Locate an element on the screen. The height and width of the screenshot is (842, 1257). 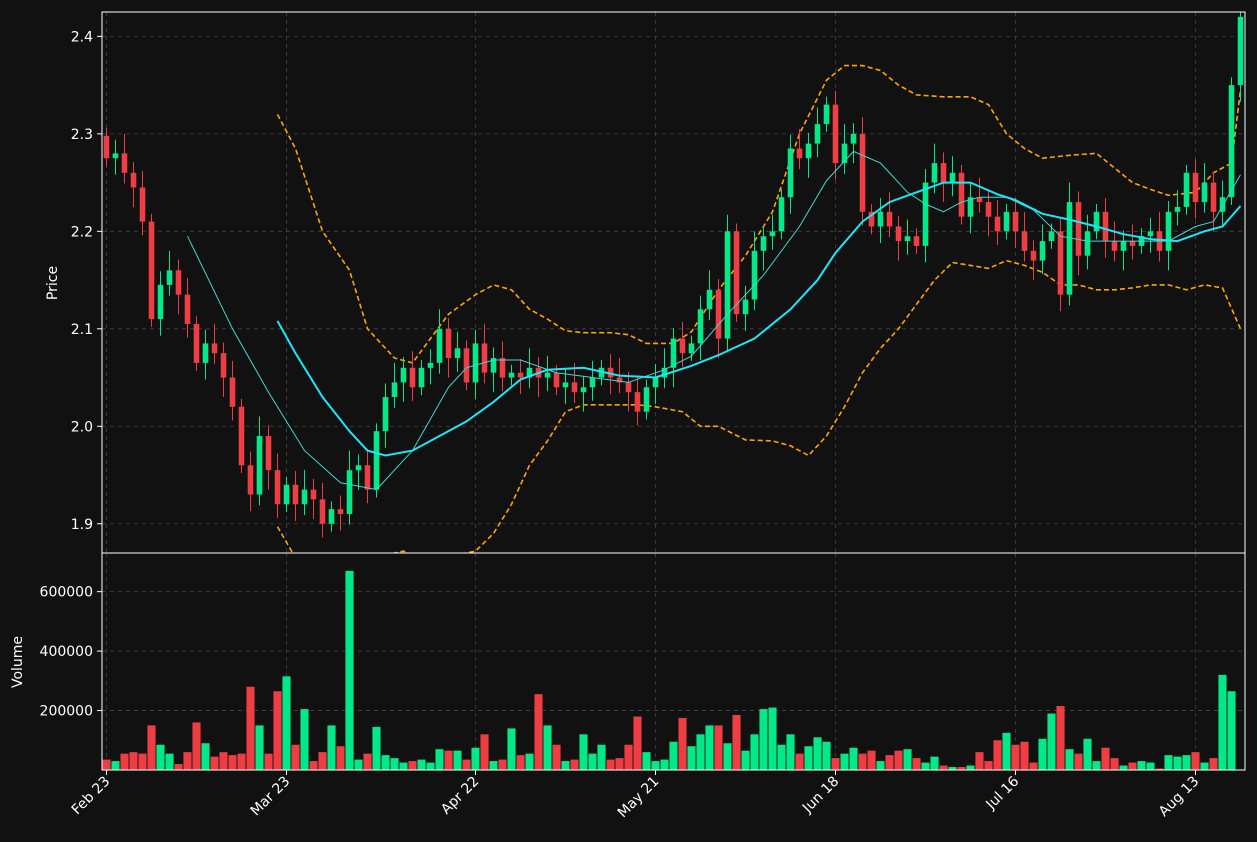
volume-axis-label: Volume is located at coordinates (18, 662).